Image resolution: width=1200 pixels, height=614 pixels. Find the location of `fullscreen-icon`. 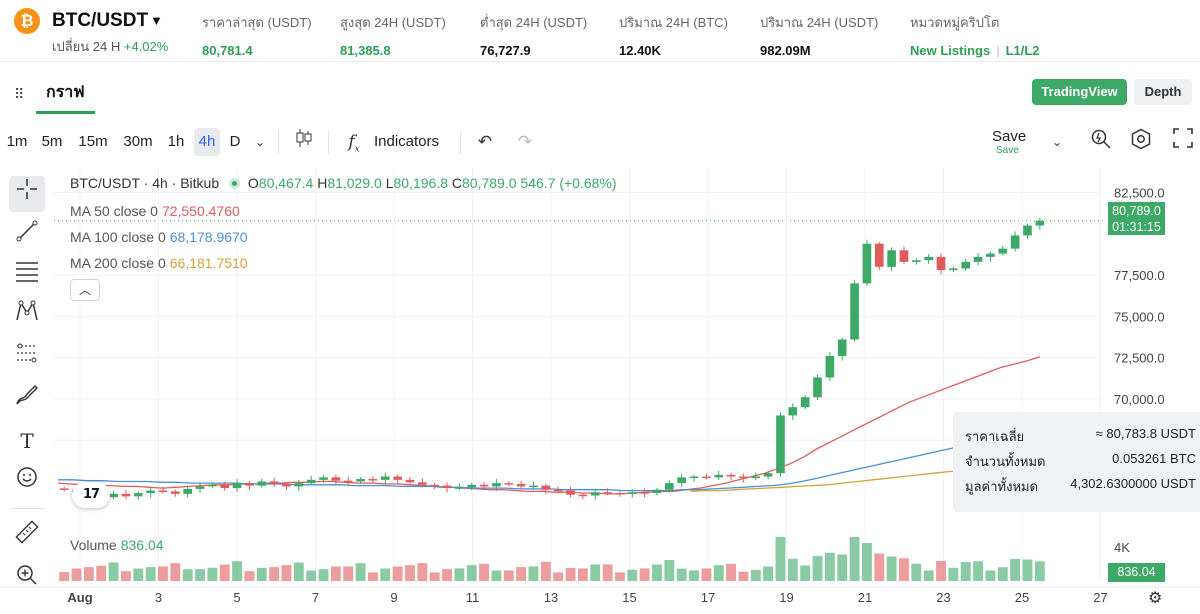

fullscreen-icon is located at coordinates (1183, 142).